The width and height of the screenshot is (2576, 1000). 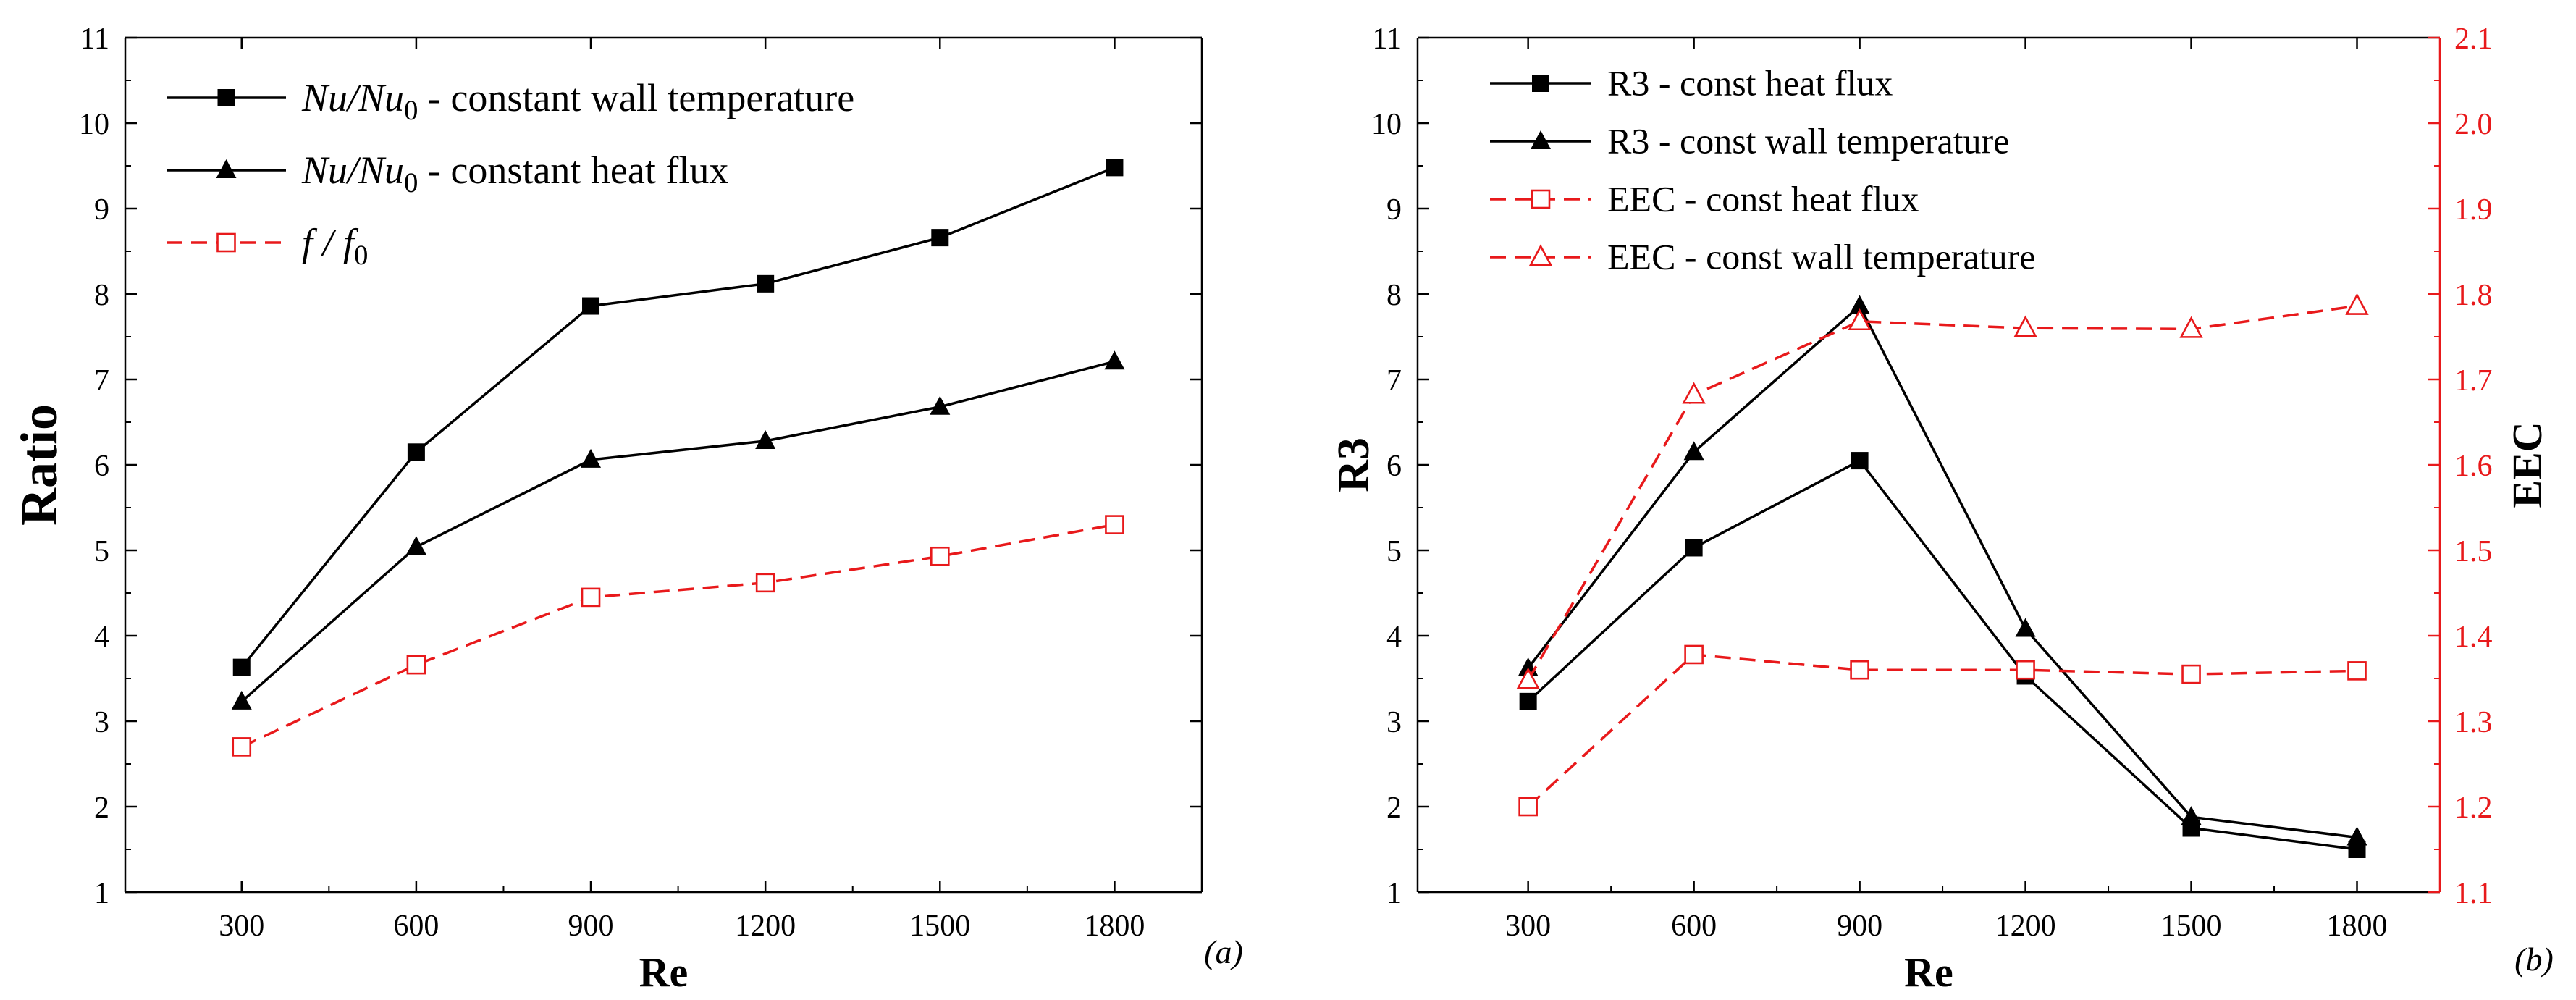 I want to click on legend-entry: f / f0, so click(x=267, y=246).